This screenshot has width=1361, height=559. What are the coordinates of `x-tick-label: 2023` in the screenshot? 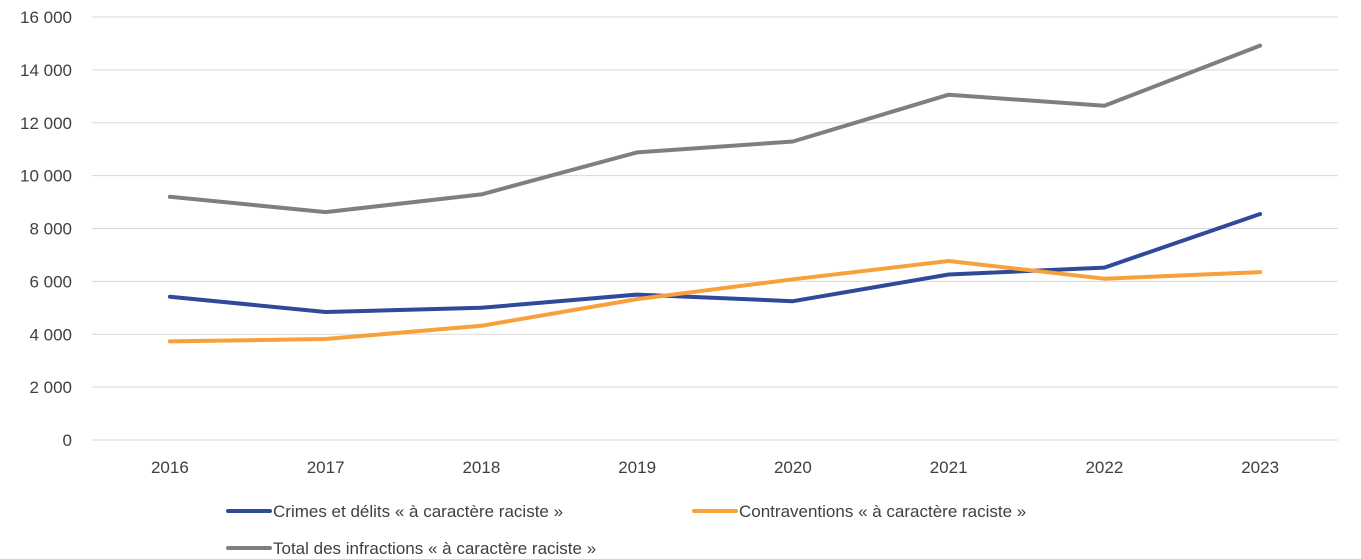 It's located at (1260, 467).